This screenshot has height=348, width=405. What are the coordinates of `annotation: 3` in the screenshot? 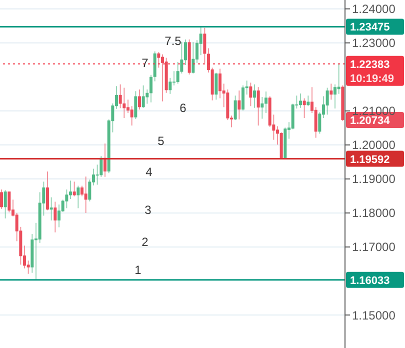 It's located at (148, 210).